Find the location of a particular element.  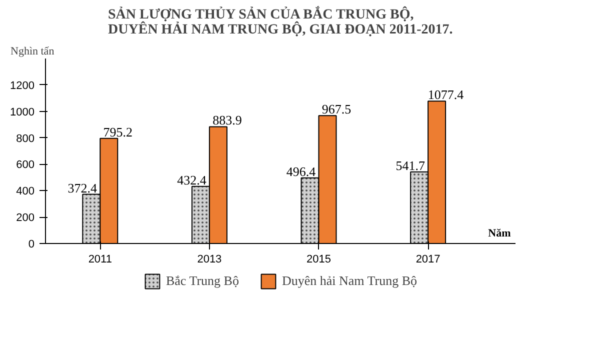

y-tick-label: 0 is located at coordinates (31, 244).